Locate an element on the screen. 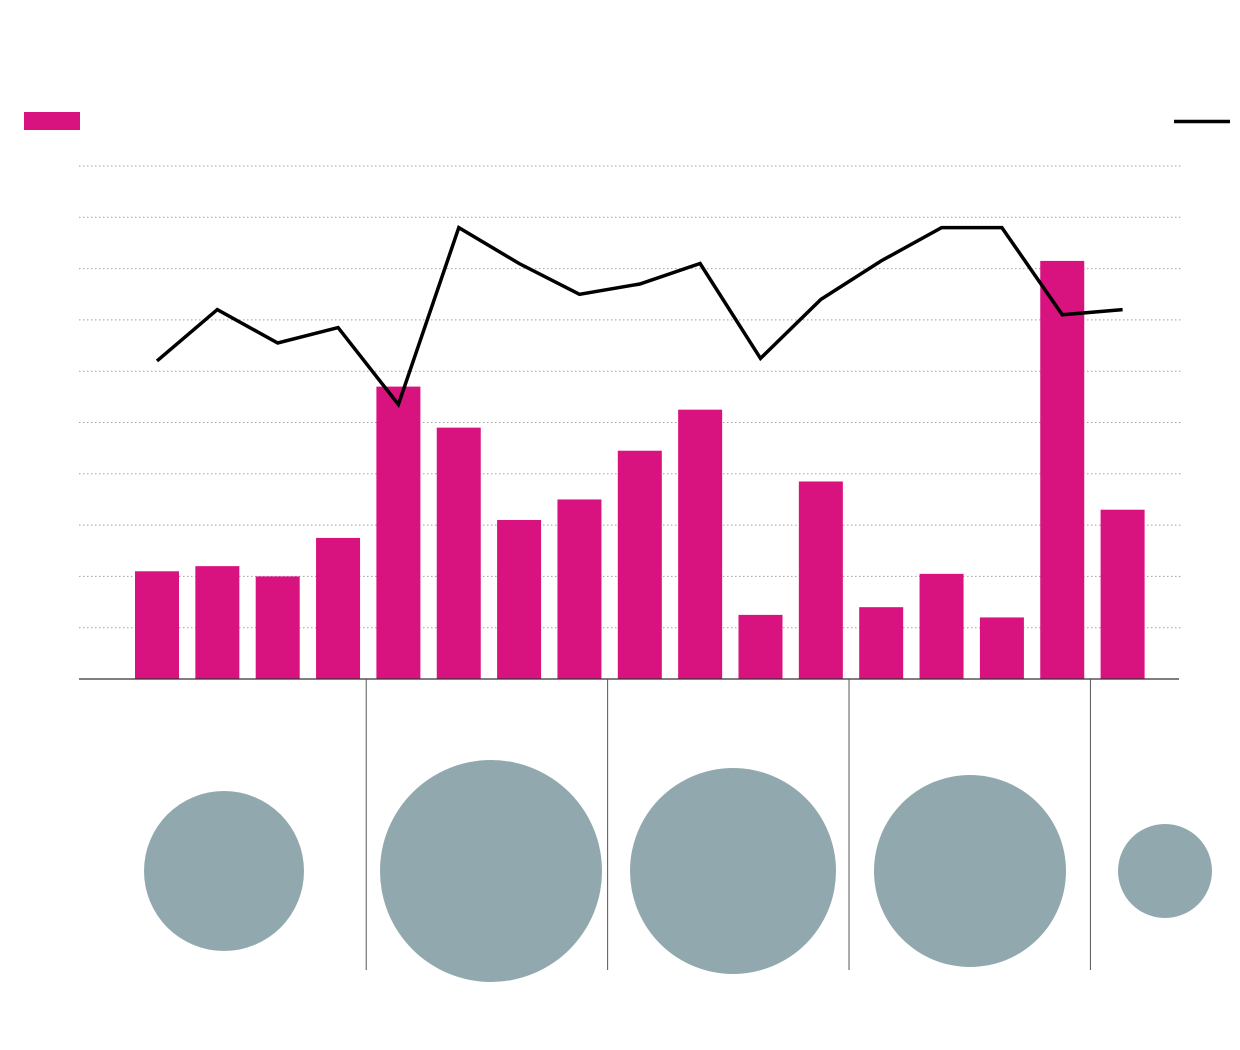  line-path is located at coordinates (639, 316).